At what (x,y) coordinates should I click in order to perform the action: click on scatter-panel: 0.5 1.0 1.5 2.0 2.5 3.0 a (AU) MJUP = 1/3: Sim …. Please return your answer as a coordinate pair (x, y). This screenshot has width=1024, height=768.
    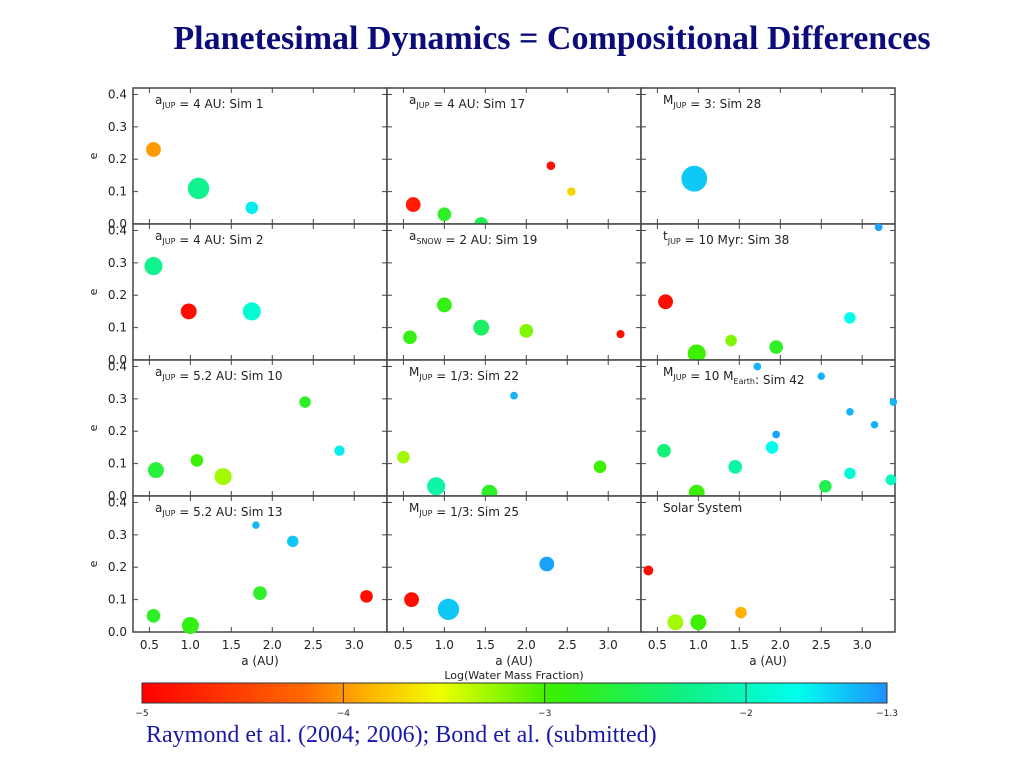
    Looking at the image, I should click on (514, 581).